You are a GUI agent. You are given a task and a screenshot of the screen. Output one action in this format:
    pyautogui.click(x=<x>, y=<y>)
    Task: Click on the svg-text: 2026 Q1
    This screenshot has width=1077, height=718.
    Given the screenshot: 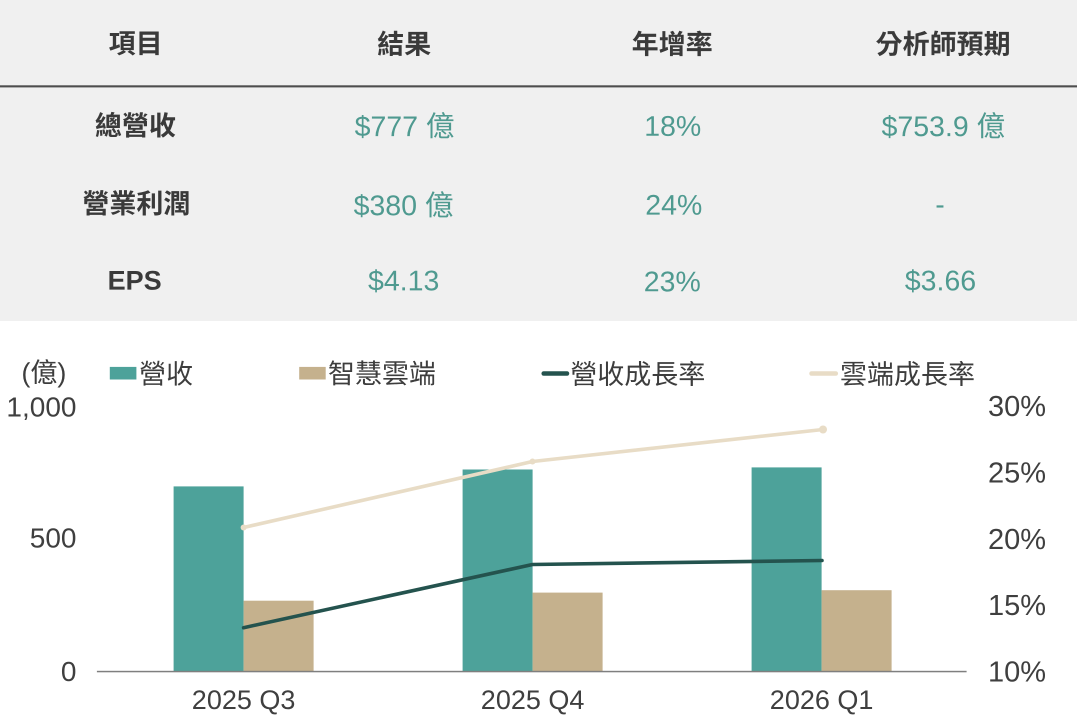 What is the action you would take?
    pyautogui.click(x=822, y=700)
    